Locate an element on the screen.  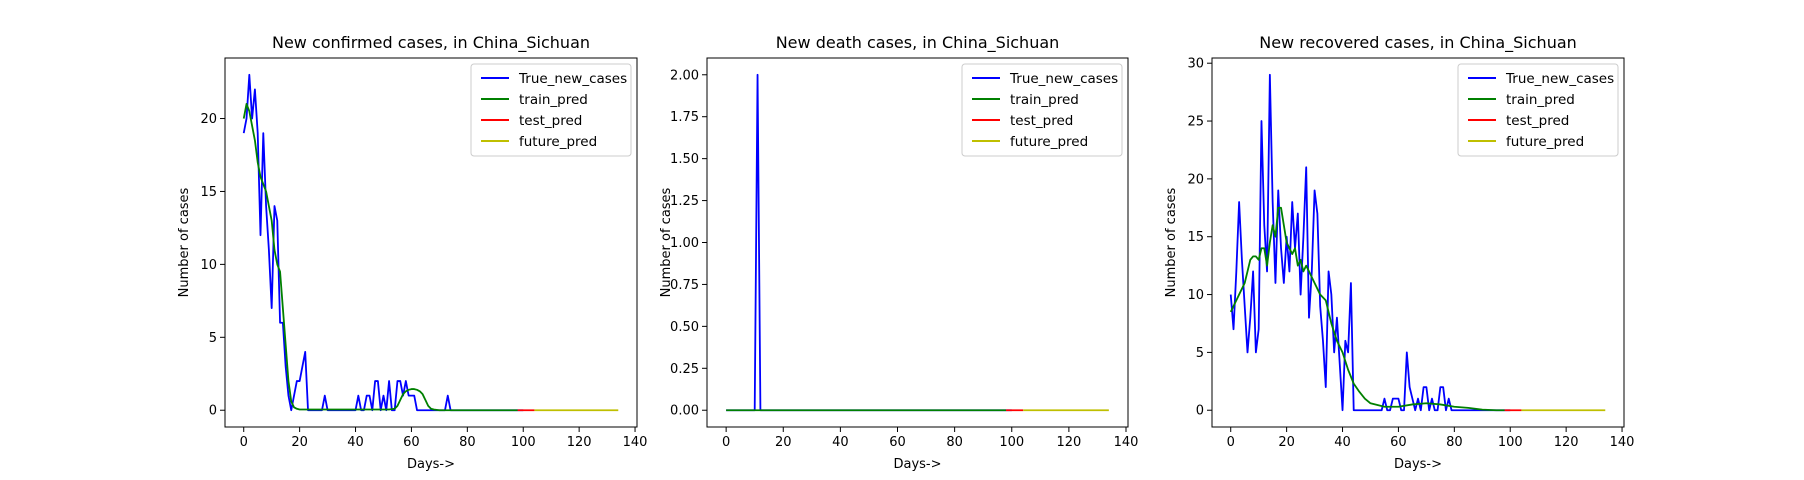
y-tick-label: 1.00 is located at coordinates (684, 243).